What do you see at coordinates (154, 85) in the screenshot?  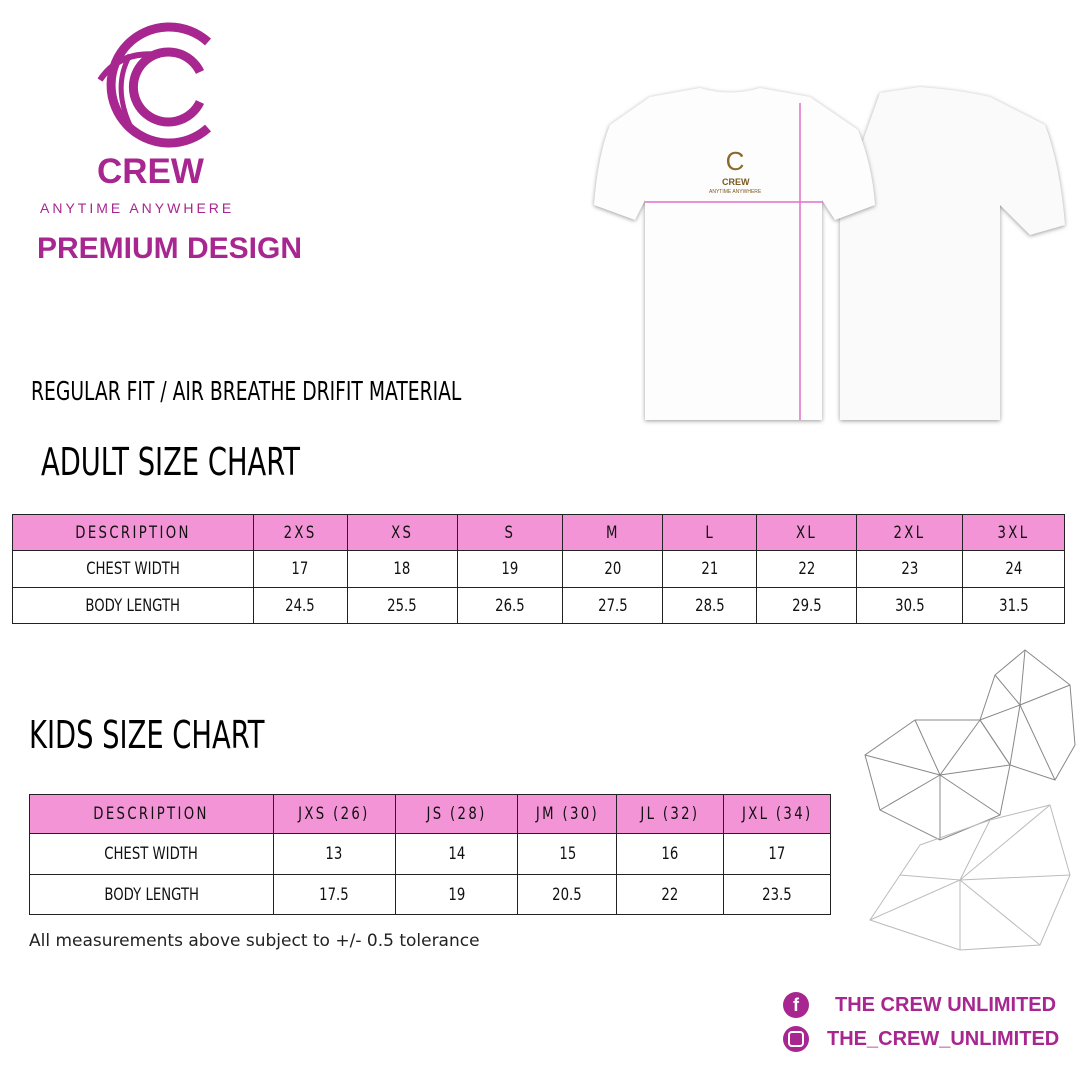 I see `crew-logo-icon` at bounding box center [154, 85].